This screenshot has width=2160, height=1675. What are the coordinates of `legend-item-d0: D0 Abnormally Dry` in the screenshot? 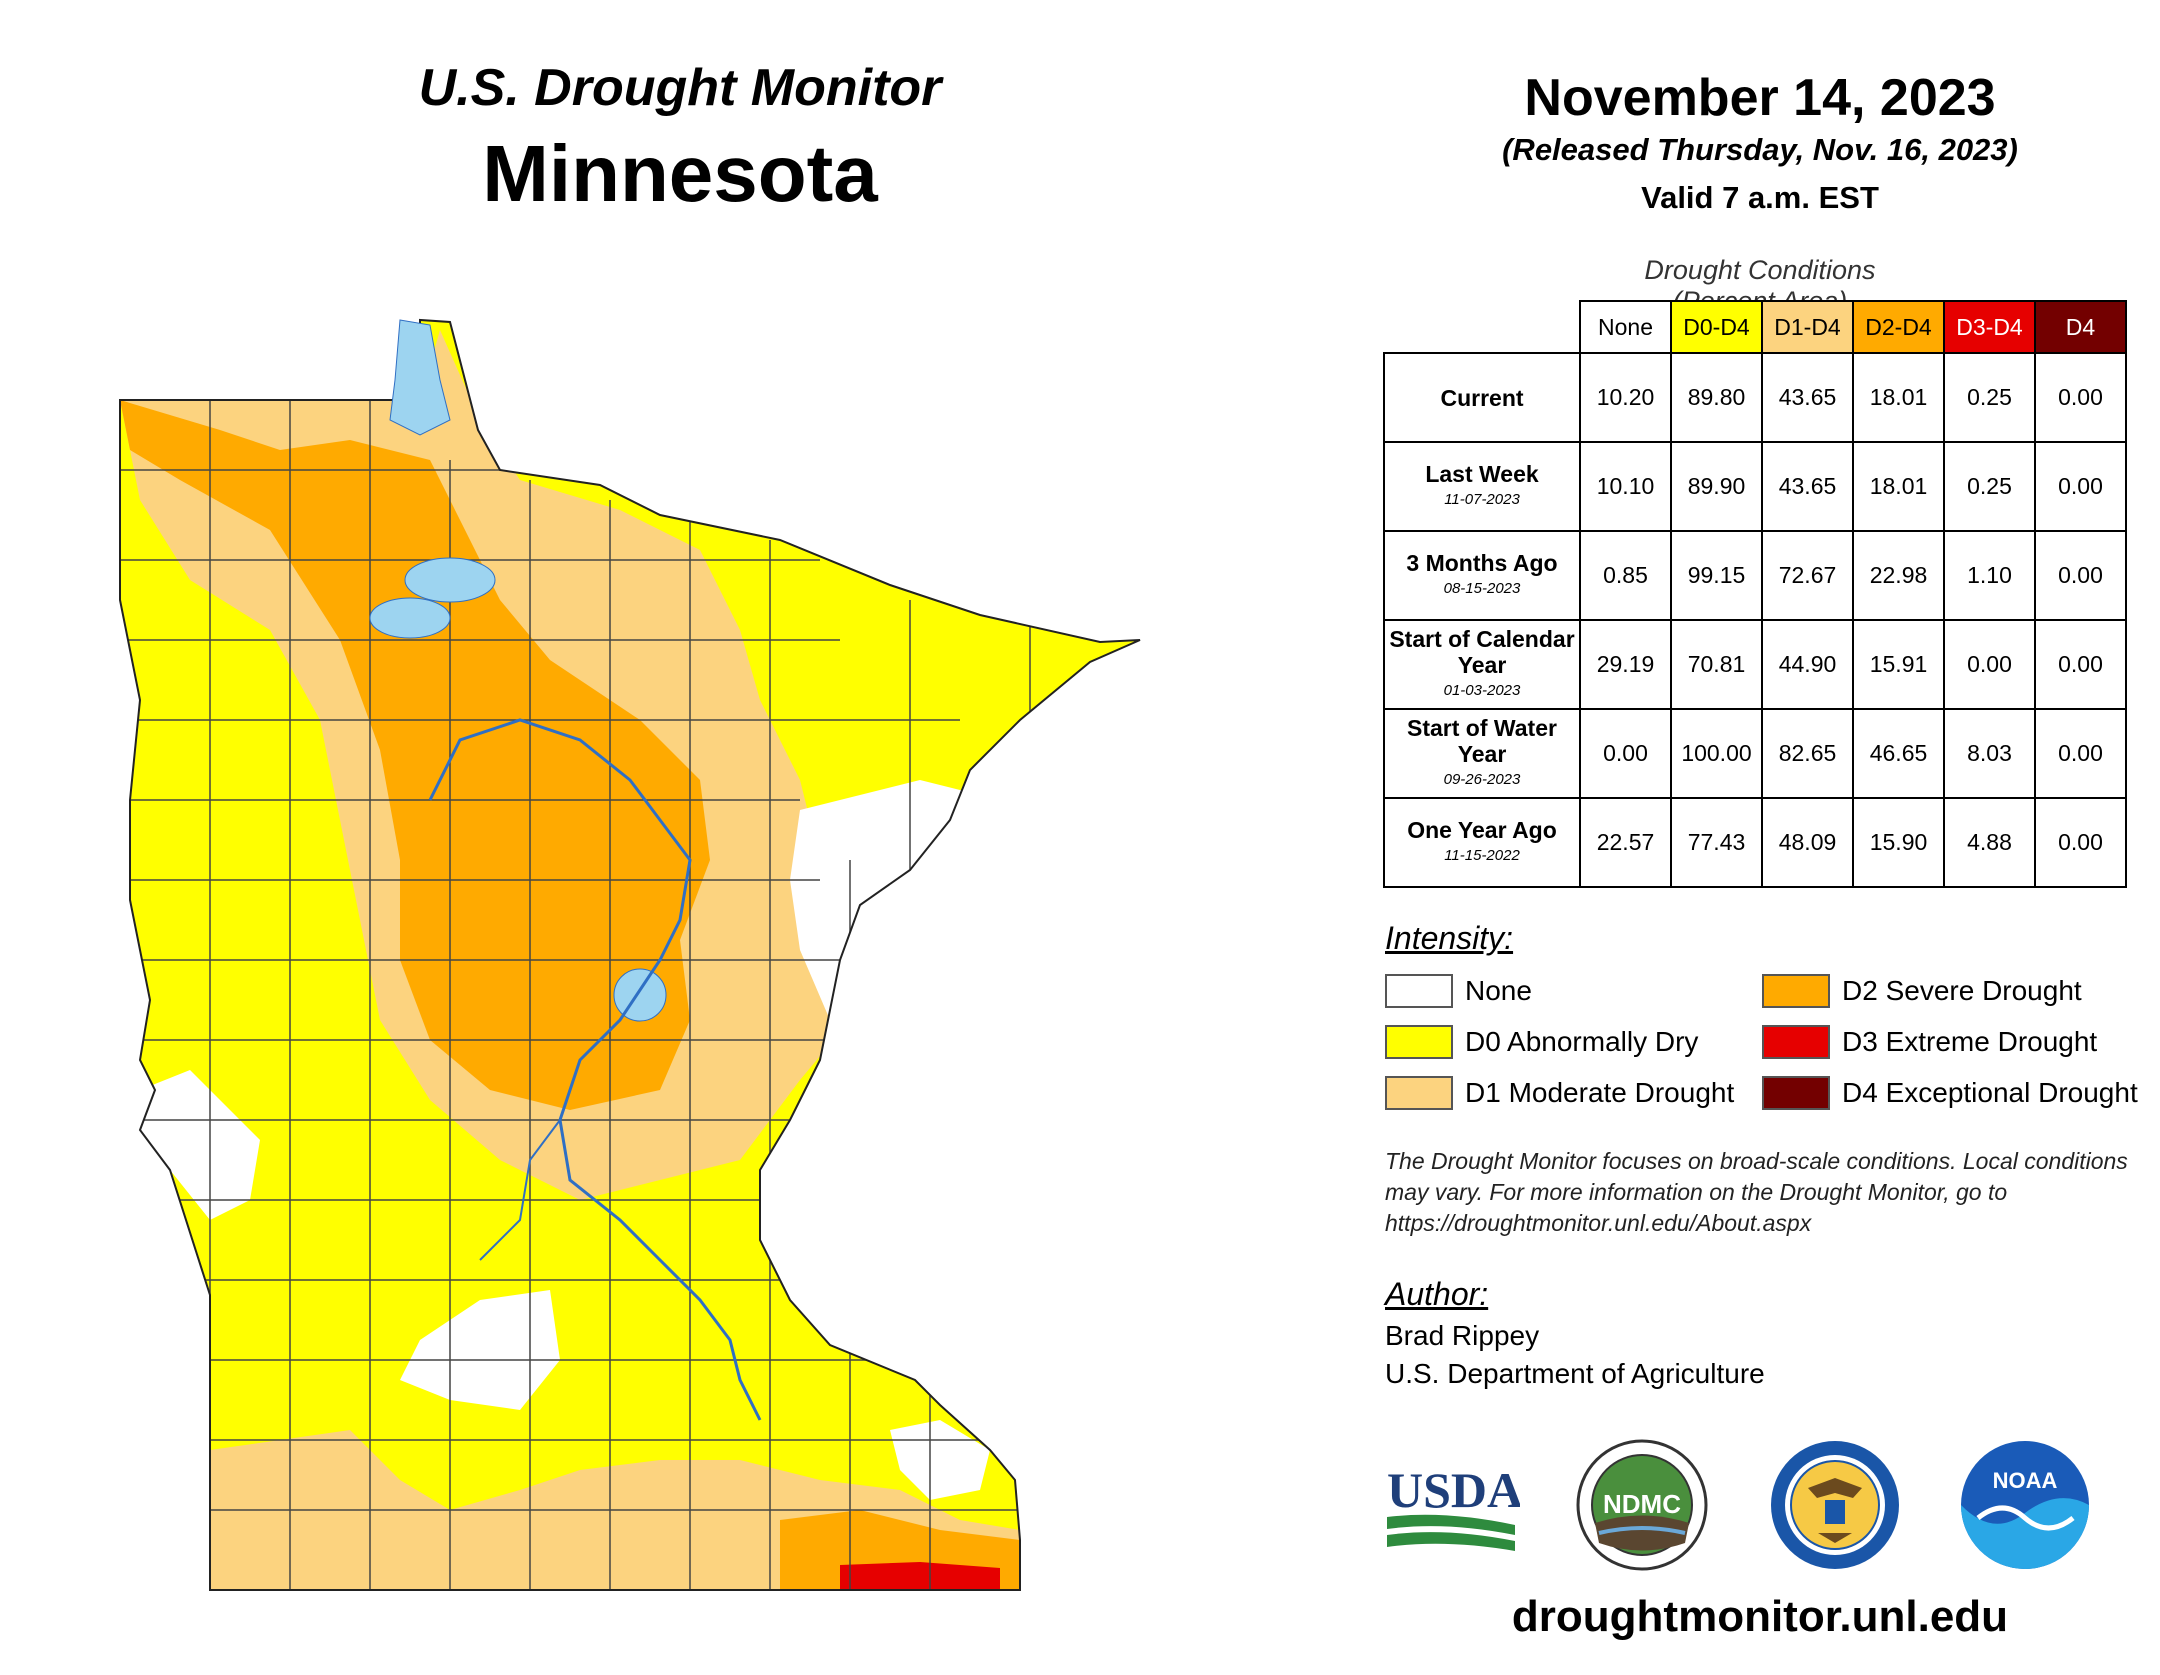 It's located at (1541, 1042).